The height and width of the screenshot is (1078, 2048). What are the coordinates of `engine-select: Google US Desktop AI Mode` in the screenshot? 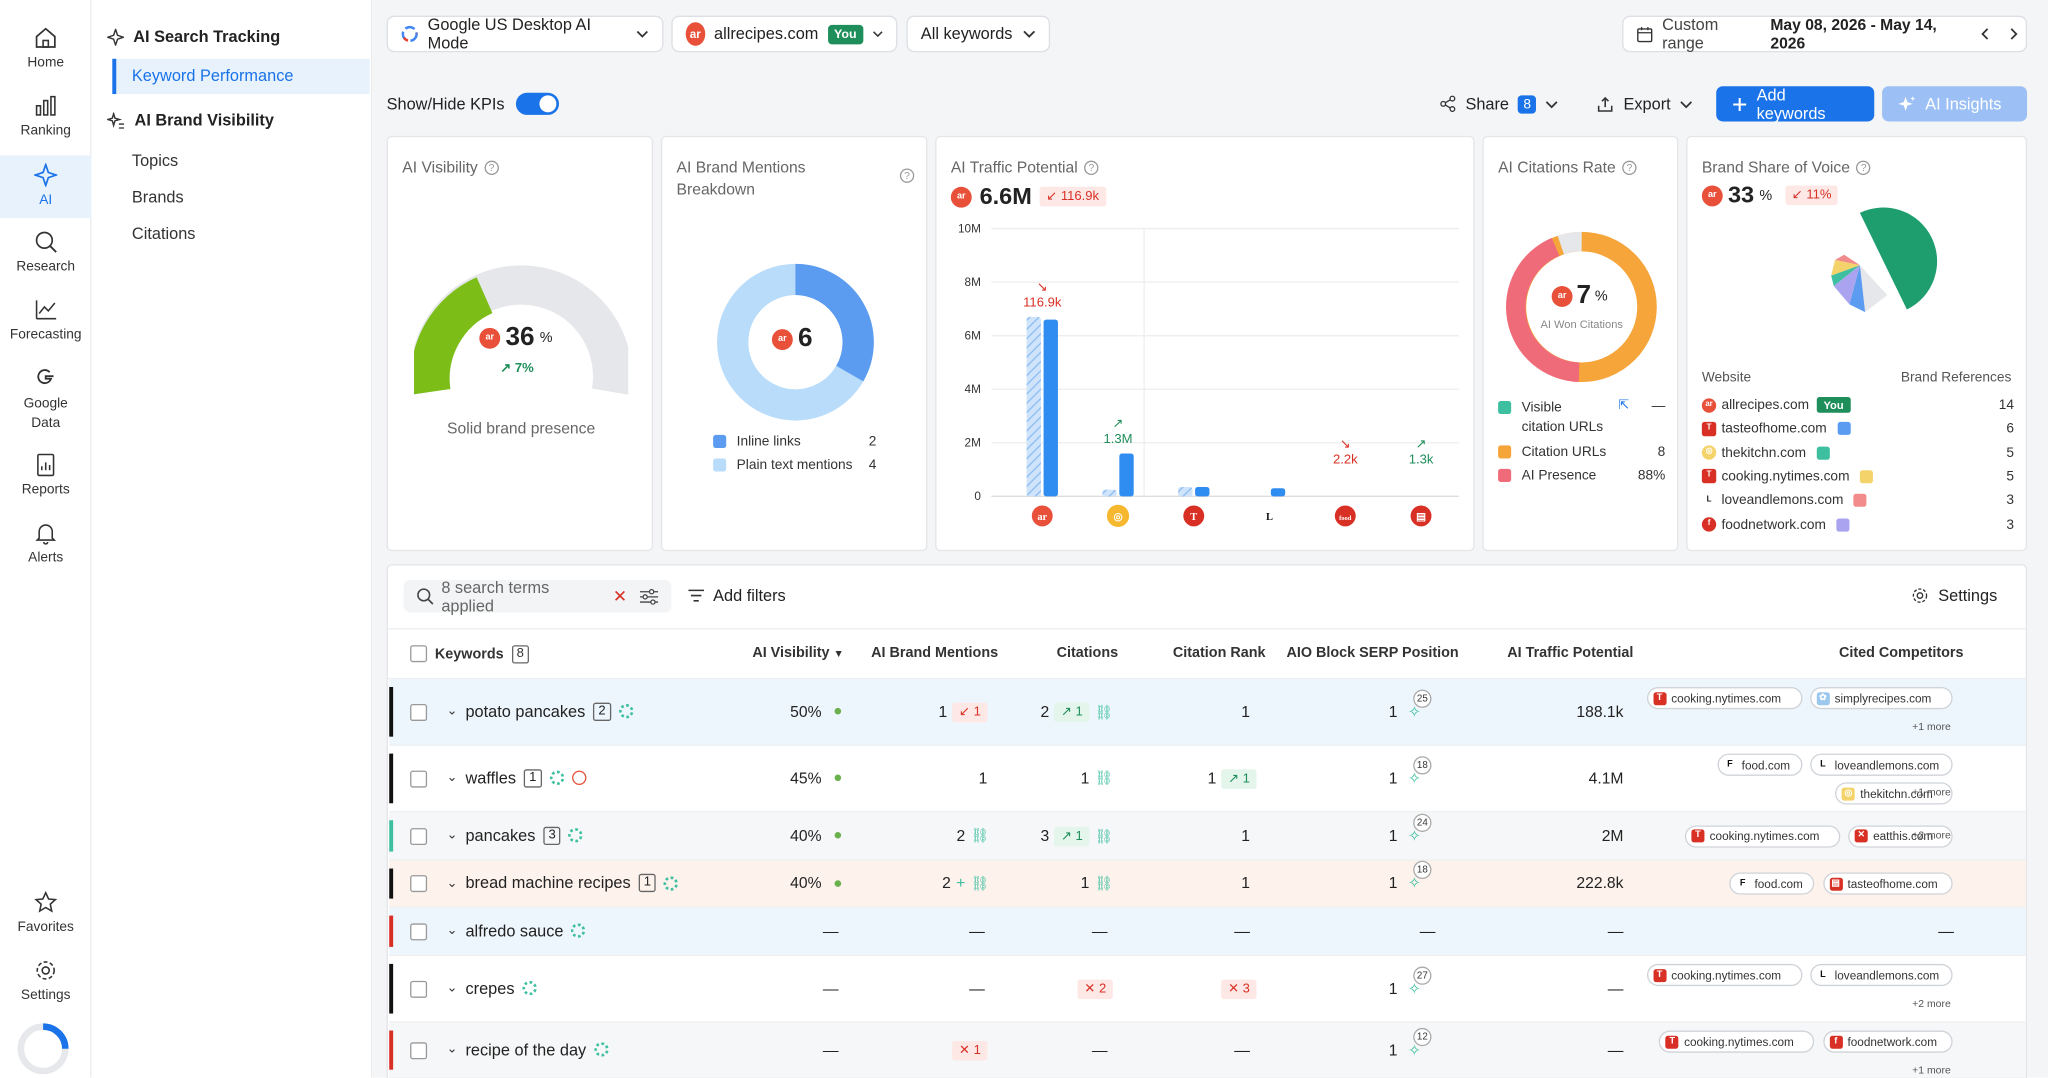 It's located at (525, 34).